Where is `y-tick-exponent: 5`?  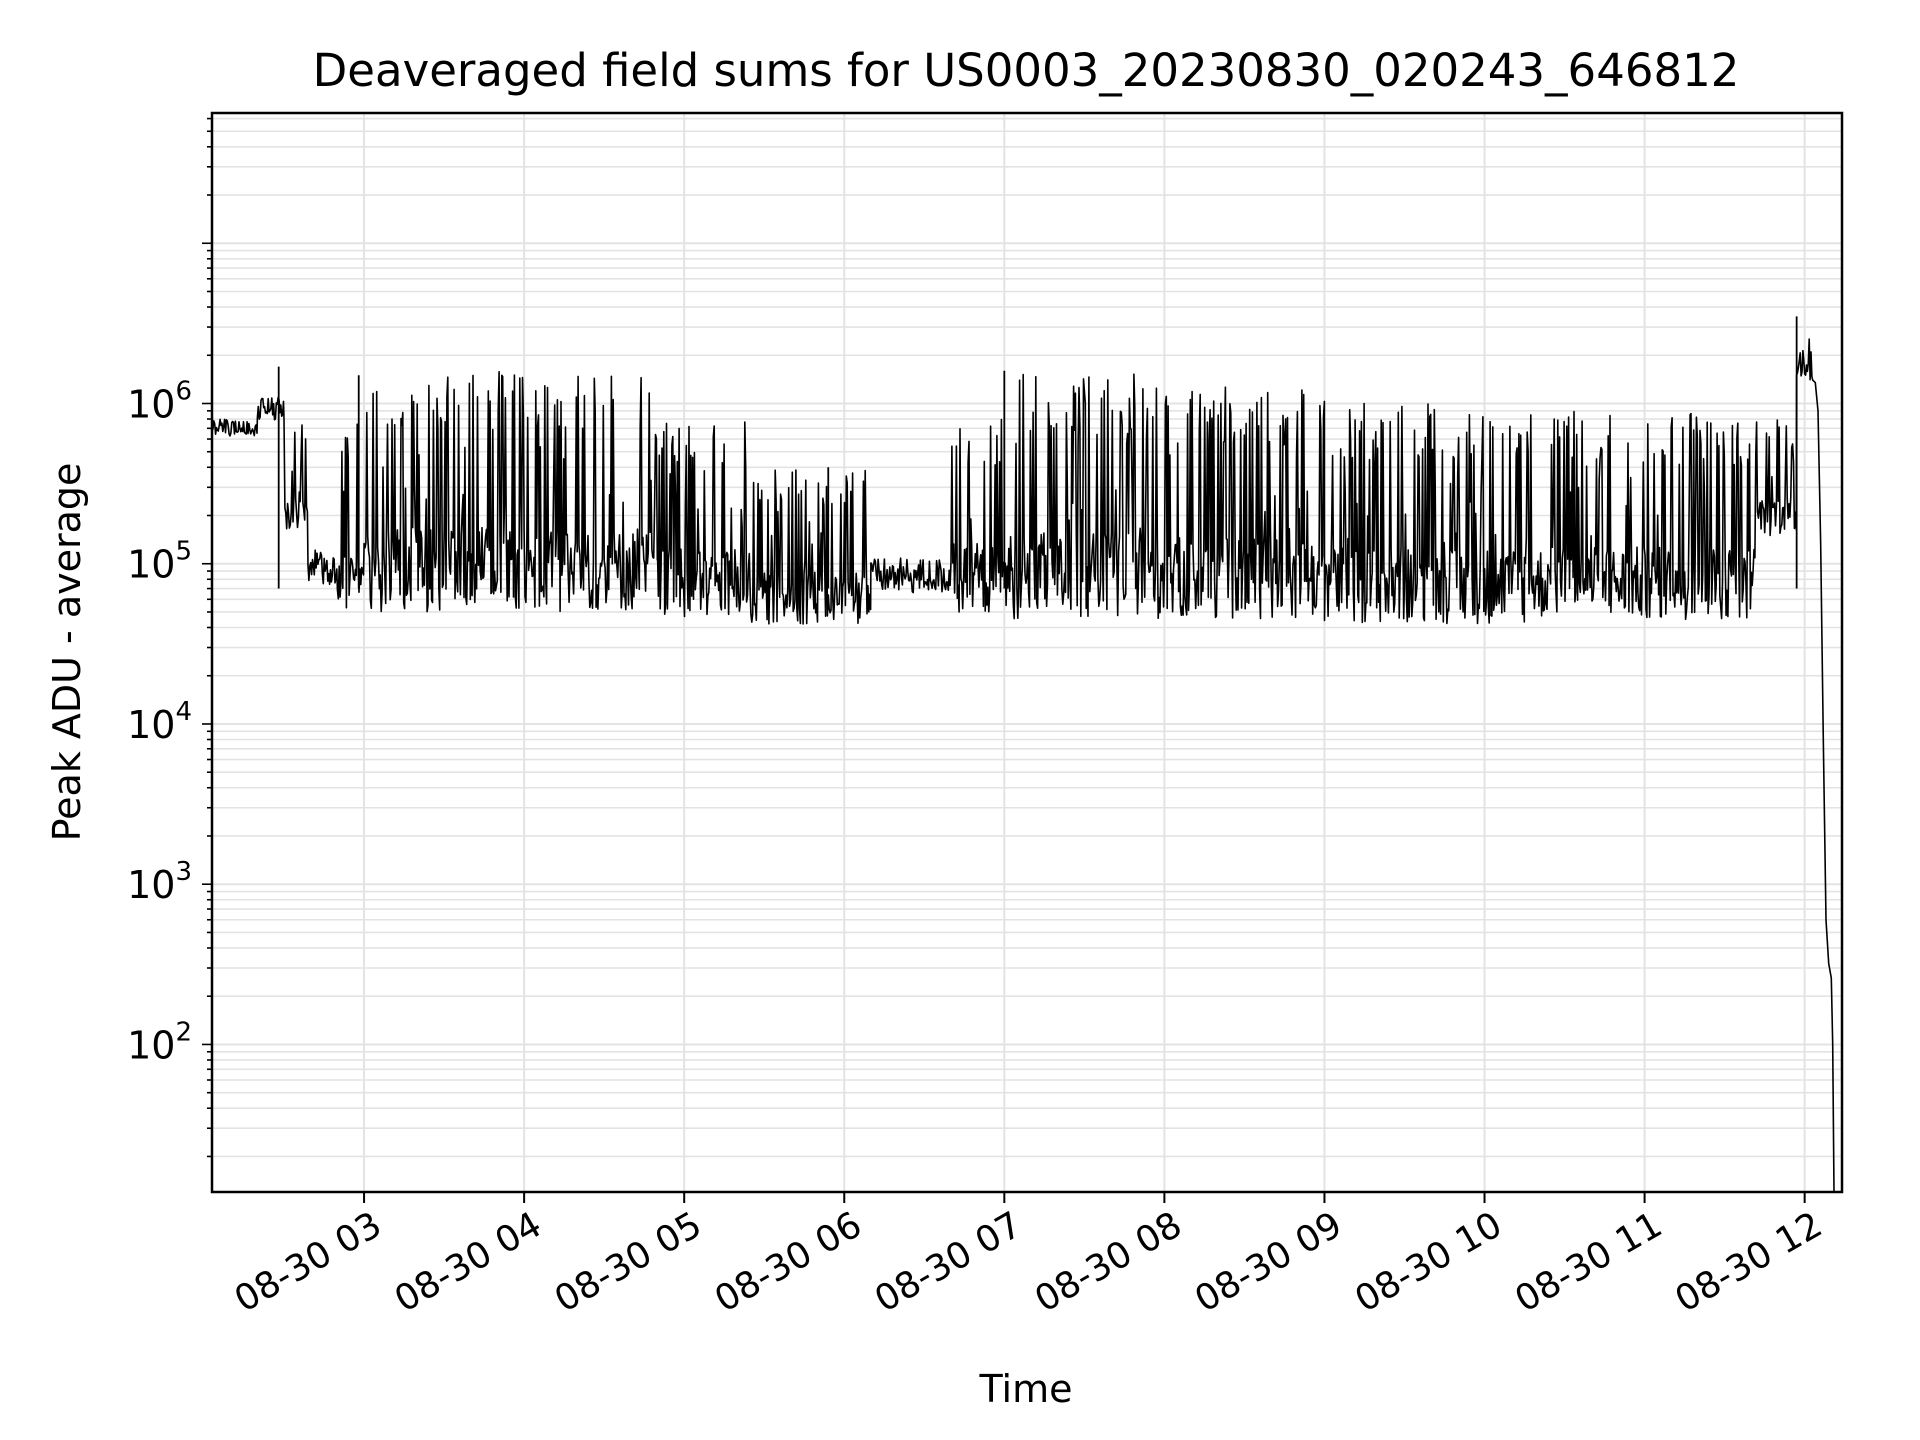 y-tick-exponent: 5 is located at coordinates (183, 552).